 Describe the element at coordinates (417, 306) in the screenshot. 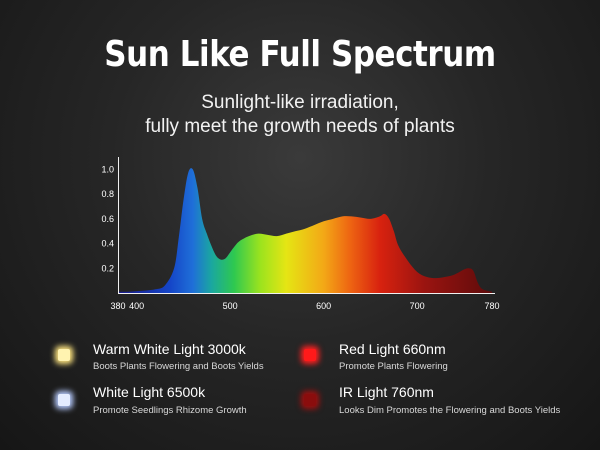

I see `x-tick-label: 700` at that location.